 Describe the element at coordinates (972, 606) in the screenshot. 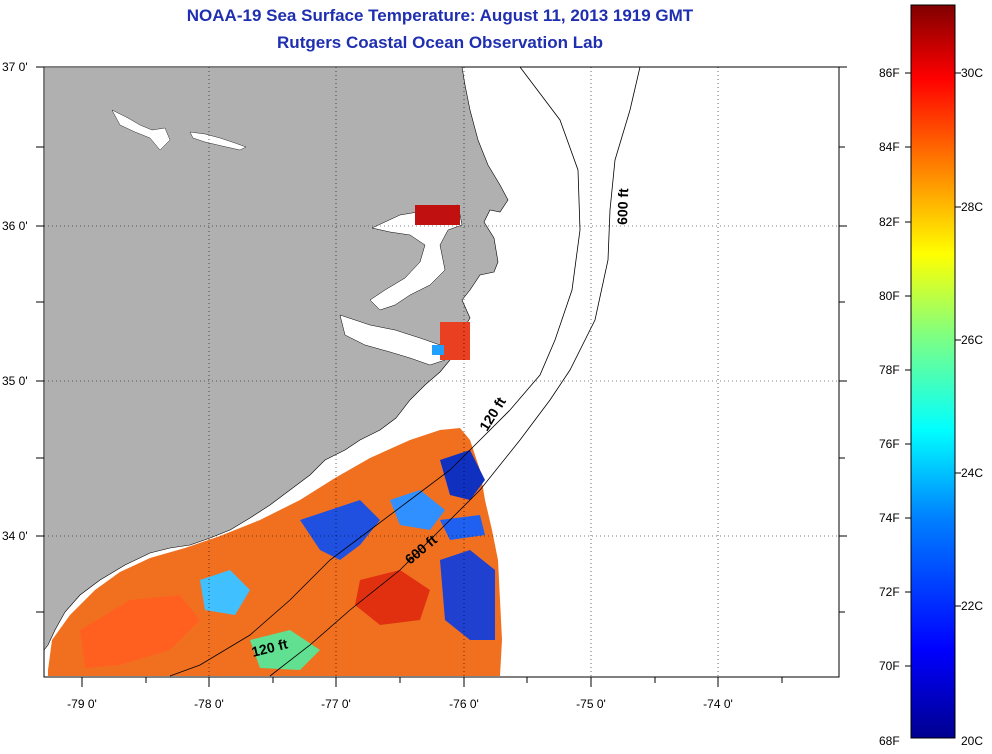

I see `colorbar-c-label: 22C` at that location.